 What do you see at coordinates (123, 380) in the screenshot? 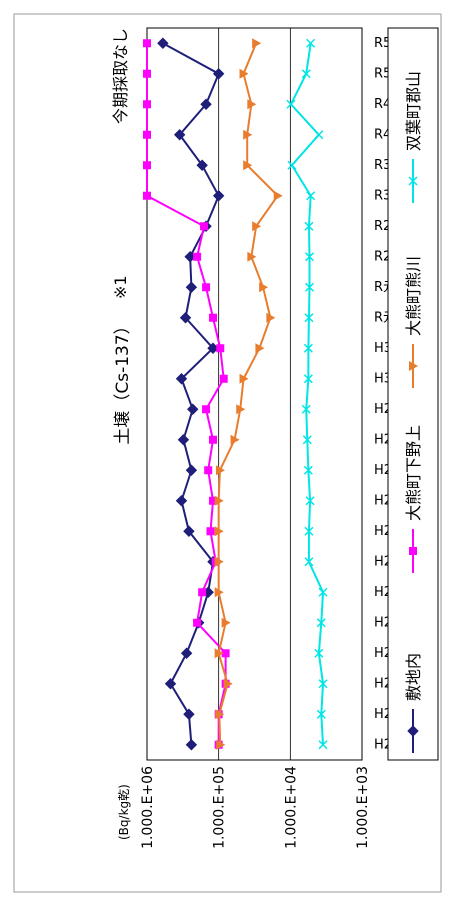
I see `chart-title: 土壌（Cs-137）` at bounding box center [123, 380].